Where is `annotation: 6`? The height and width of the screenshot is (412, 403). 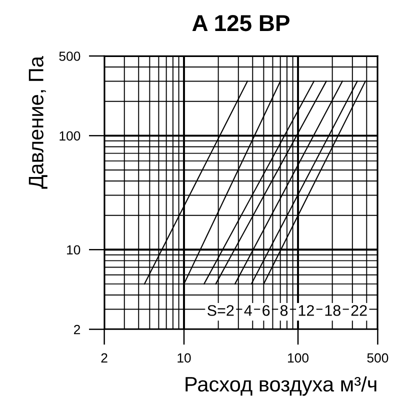 annotation: 6 is located at coordinates (266, 310).